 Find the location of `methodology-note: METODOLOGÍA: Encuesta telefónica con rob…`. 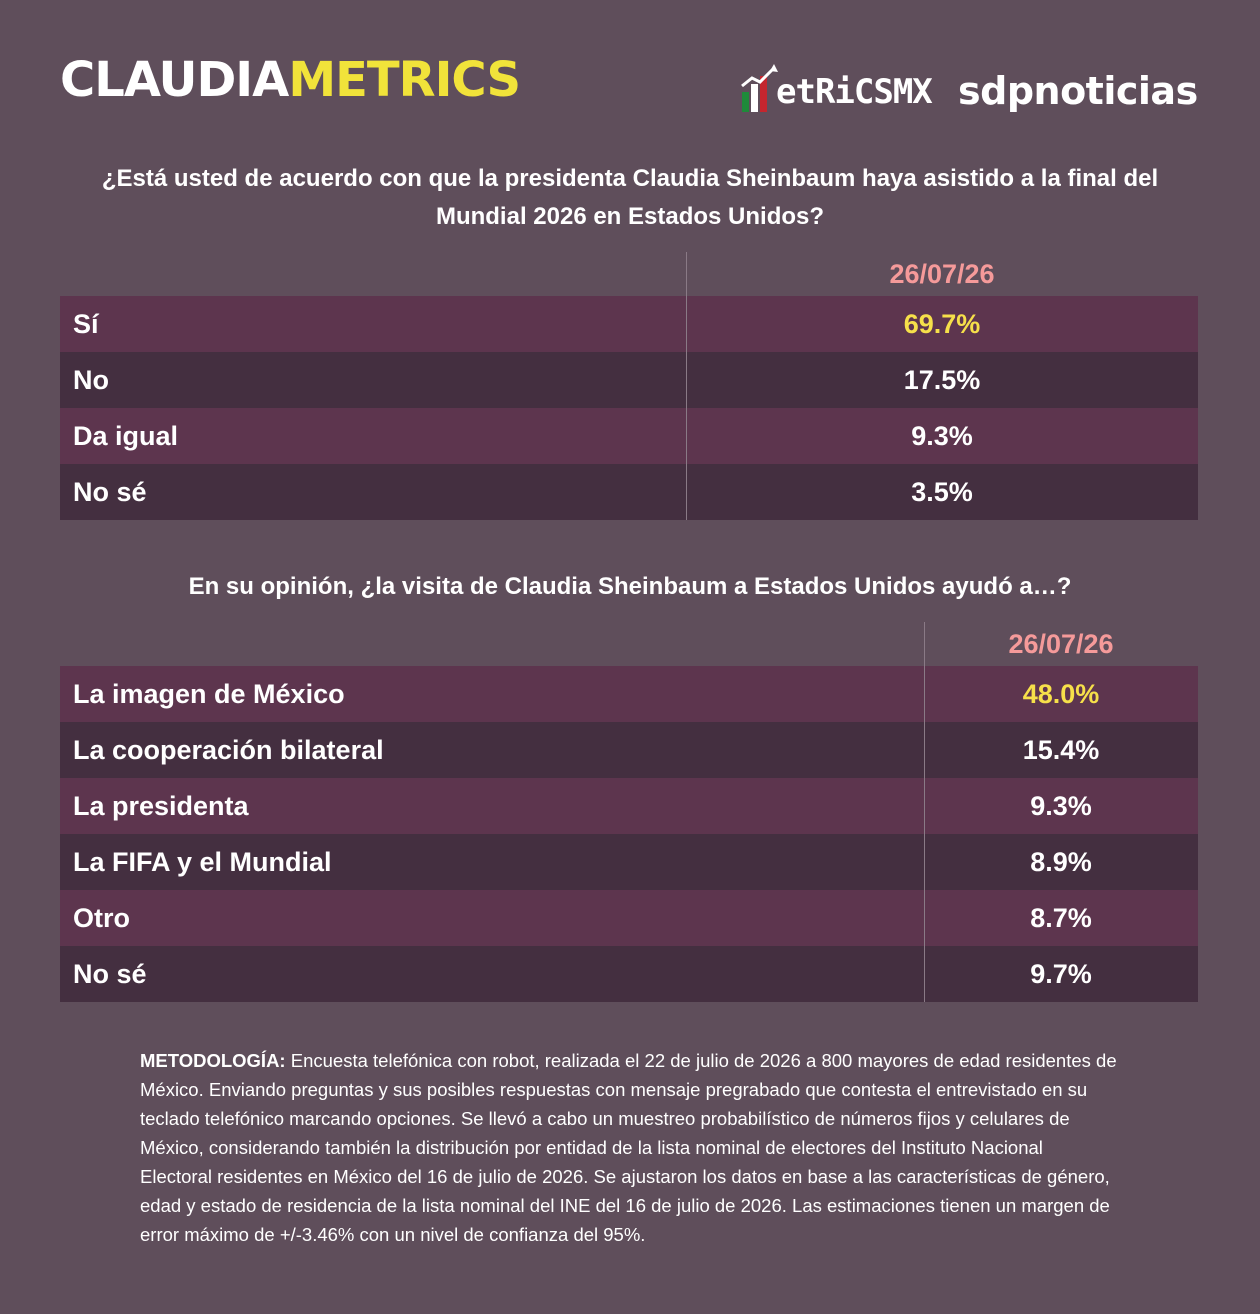

methodology-note: METODOLOGÍA: Encuesta telefónica con rob… is located at coordinates (630, 1147).